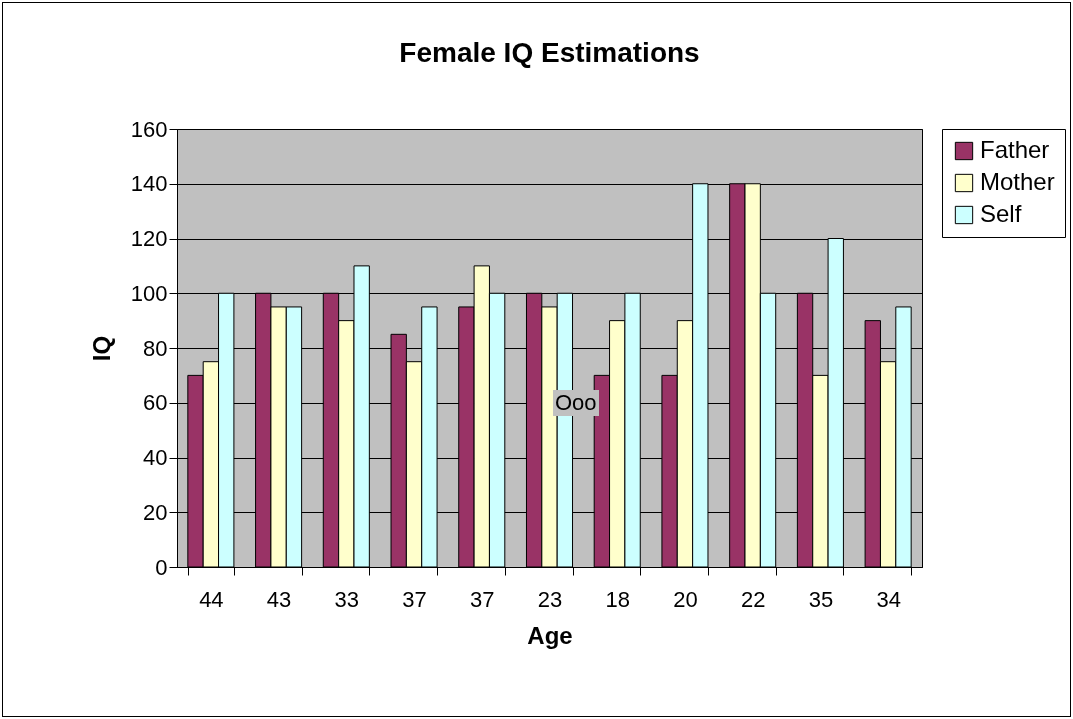  What do you see at coordinates (101, 348) in the screenshot?
I see `y-axis-title: IQ` at bounding box center [101, 348].